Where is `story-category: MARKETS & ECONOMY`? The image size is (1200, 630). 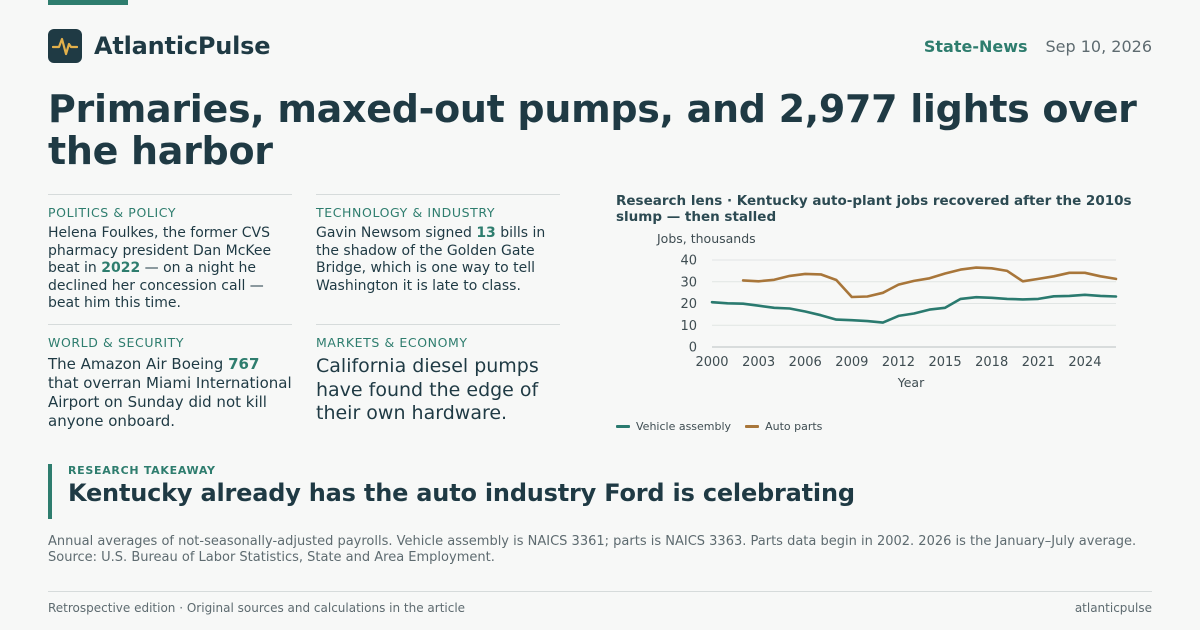 story-category: MARKETS & ECONOMY is located at coordinates (392, 342).